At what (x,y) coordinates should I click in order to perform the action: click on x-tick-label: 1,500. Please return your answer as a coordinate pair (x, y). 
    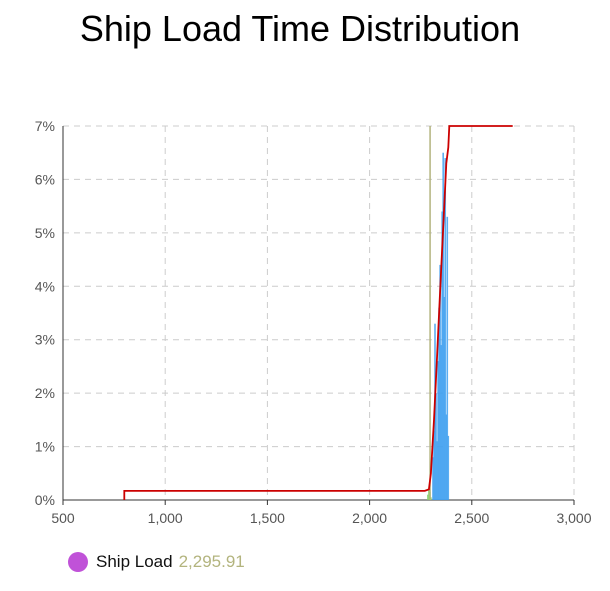
    Looking at the image, I should click on (267, 518).